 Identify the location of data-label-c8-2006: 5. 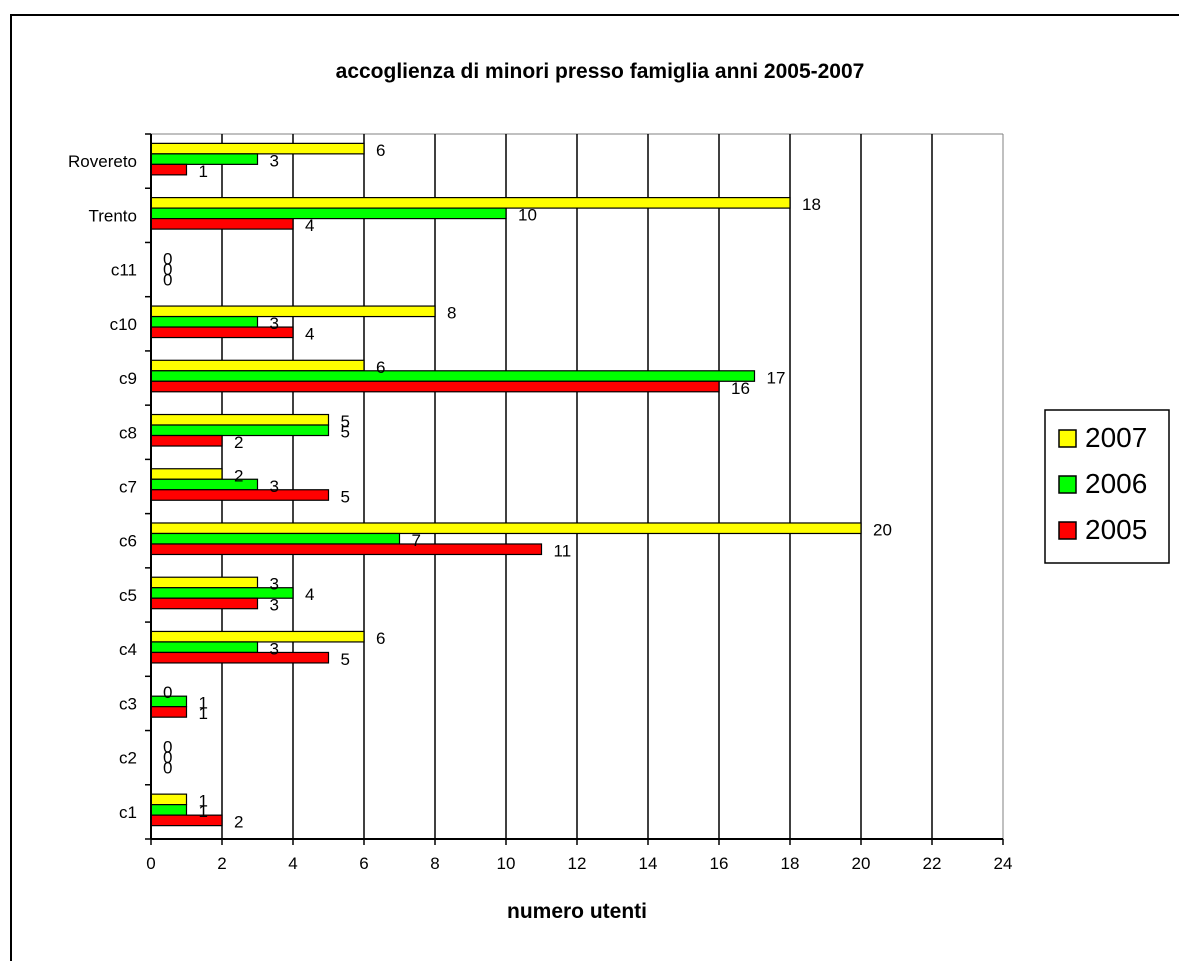
(345, 432).